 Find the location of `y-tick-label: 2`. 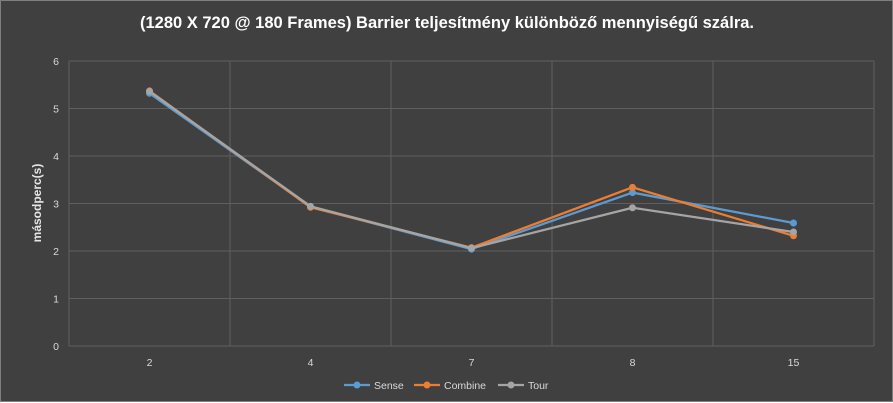

y-tick-label: 2 is located at coordinates (56, 252).